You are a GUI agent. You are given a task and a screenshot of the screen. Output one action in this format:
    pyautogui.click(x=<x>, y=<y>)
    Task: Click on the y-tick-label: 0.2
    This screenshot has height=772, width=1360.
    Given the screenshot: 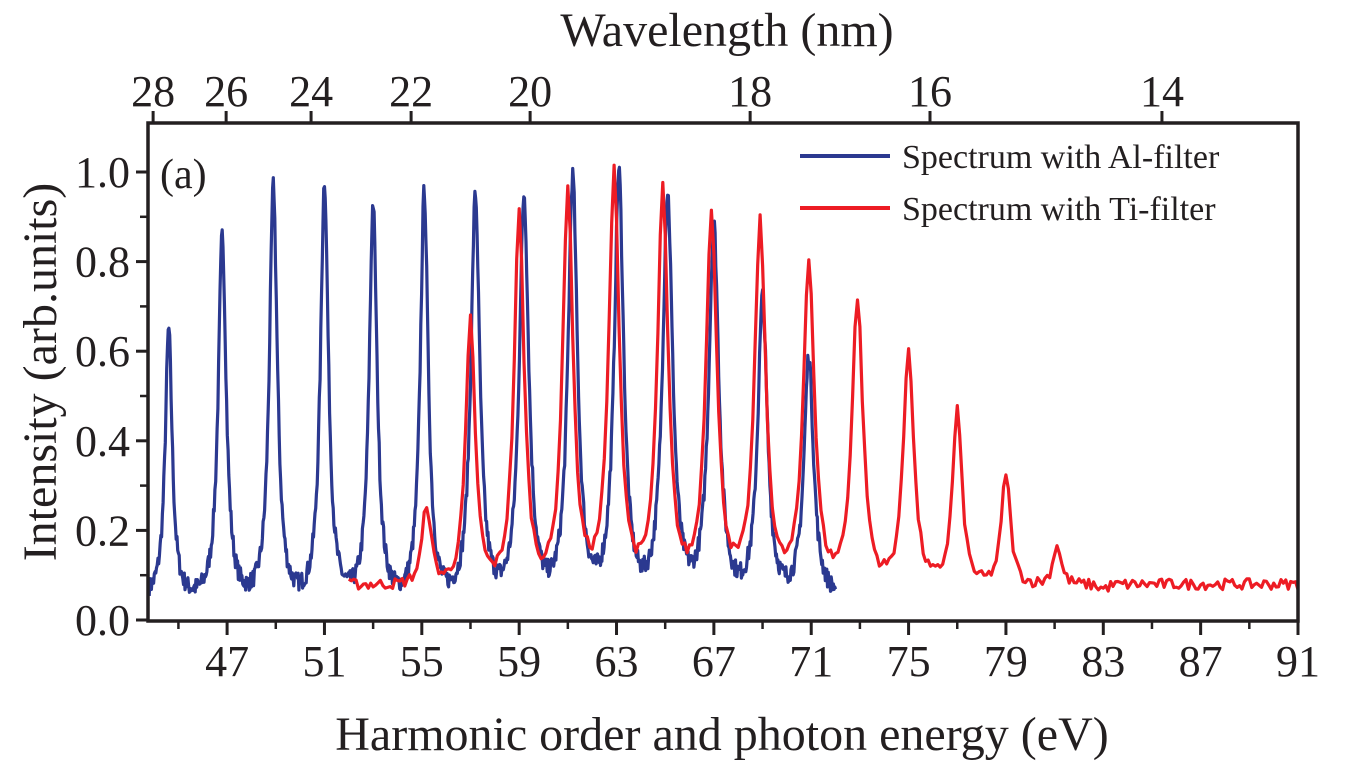 What is the action you would take?
    pyautogui.click(x=102, y=530)
    